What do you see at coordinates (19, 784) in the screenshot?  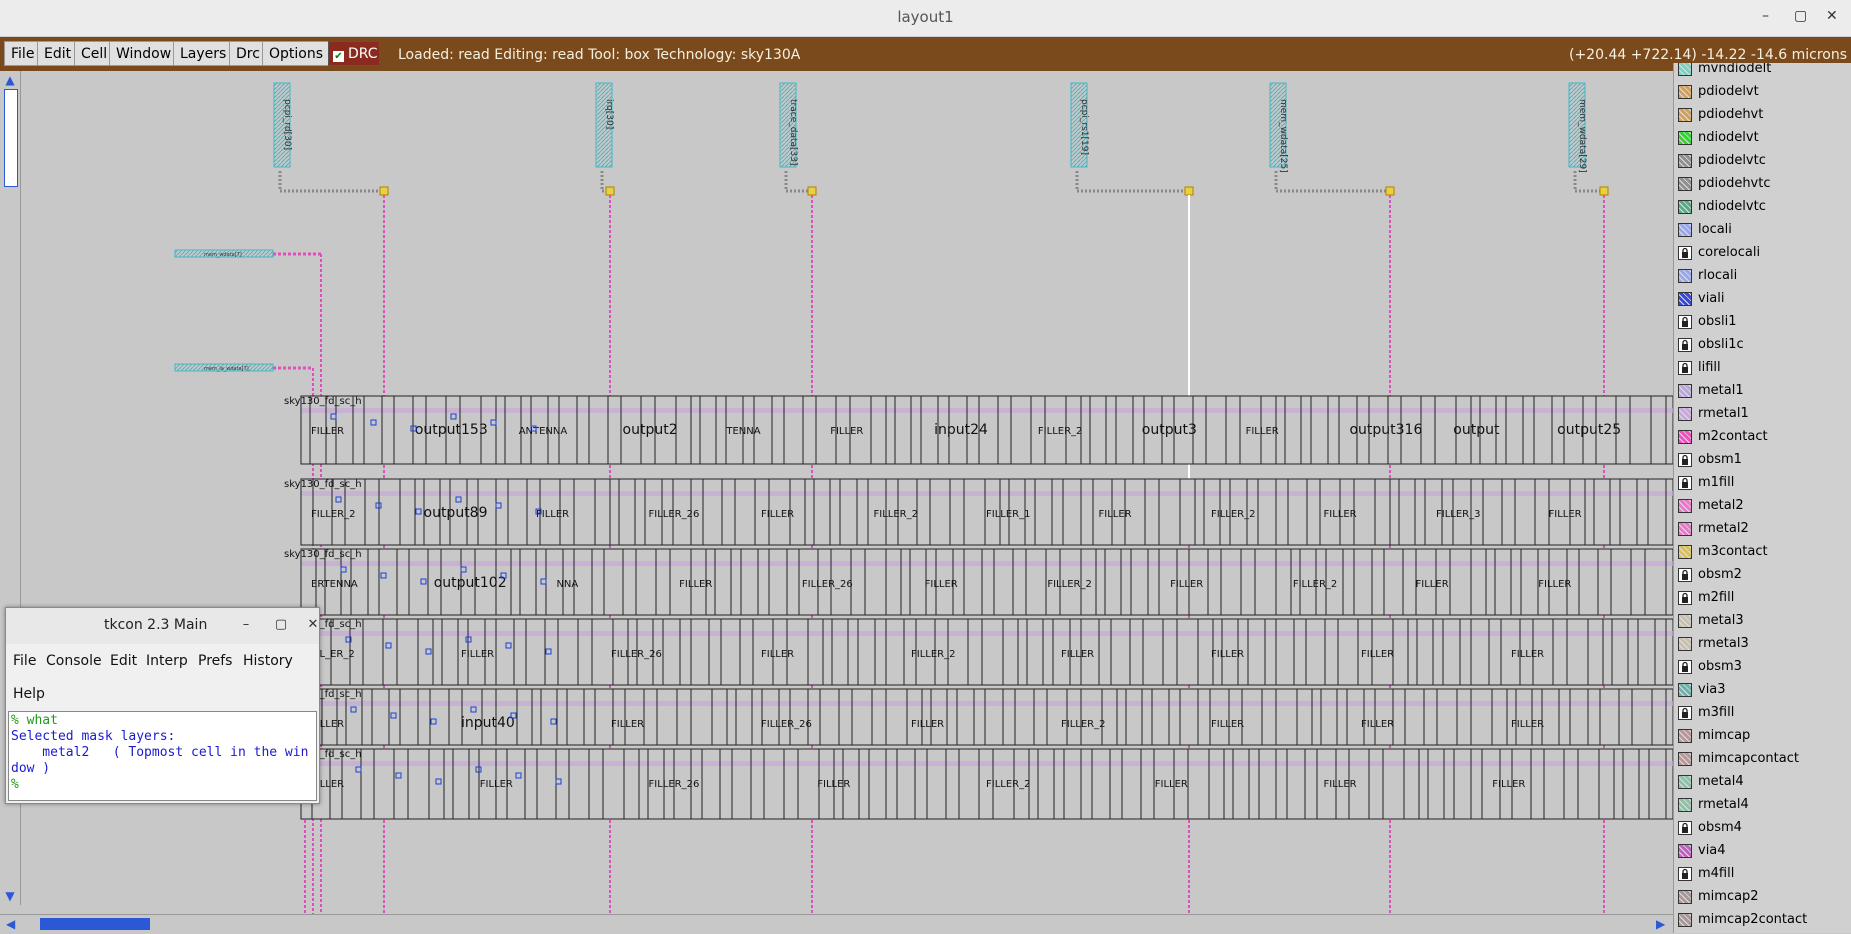 I see `console-prompt: %` at bounding box center [19, 784].